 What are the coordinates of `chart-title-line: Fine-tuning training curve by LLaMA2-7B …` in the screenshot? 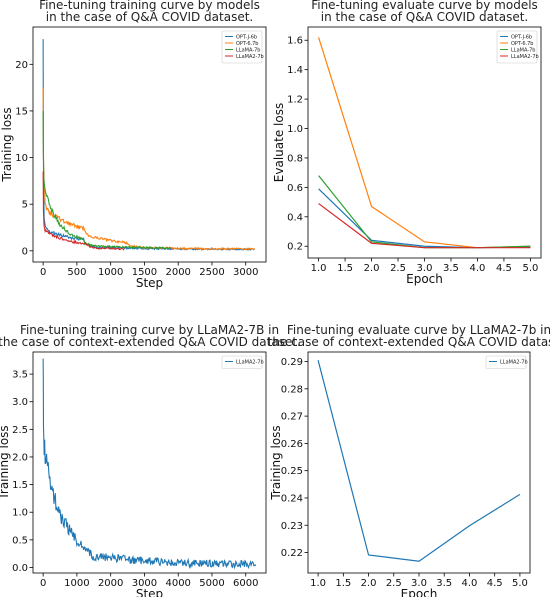 It's located at (149, 330).